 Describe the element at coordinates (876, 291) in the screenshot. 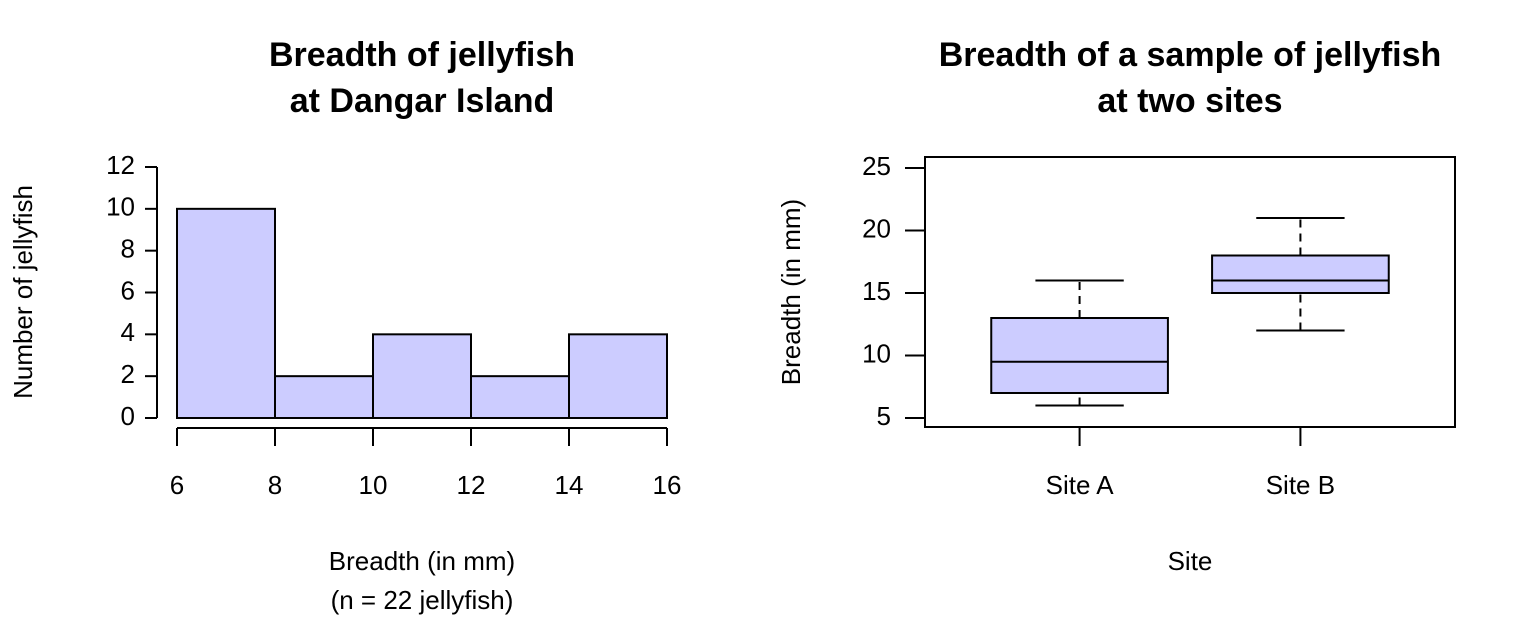

I see `y-tick-label: 15` at that location.